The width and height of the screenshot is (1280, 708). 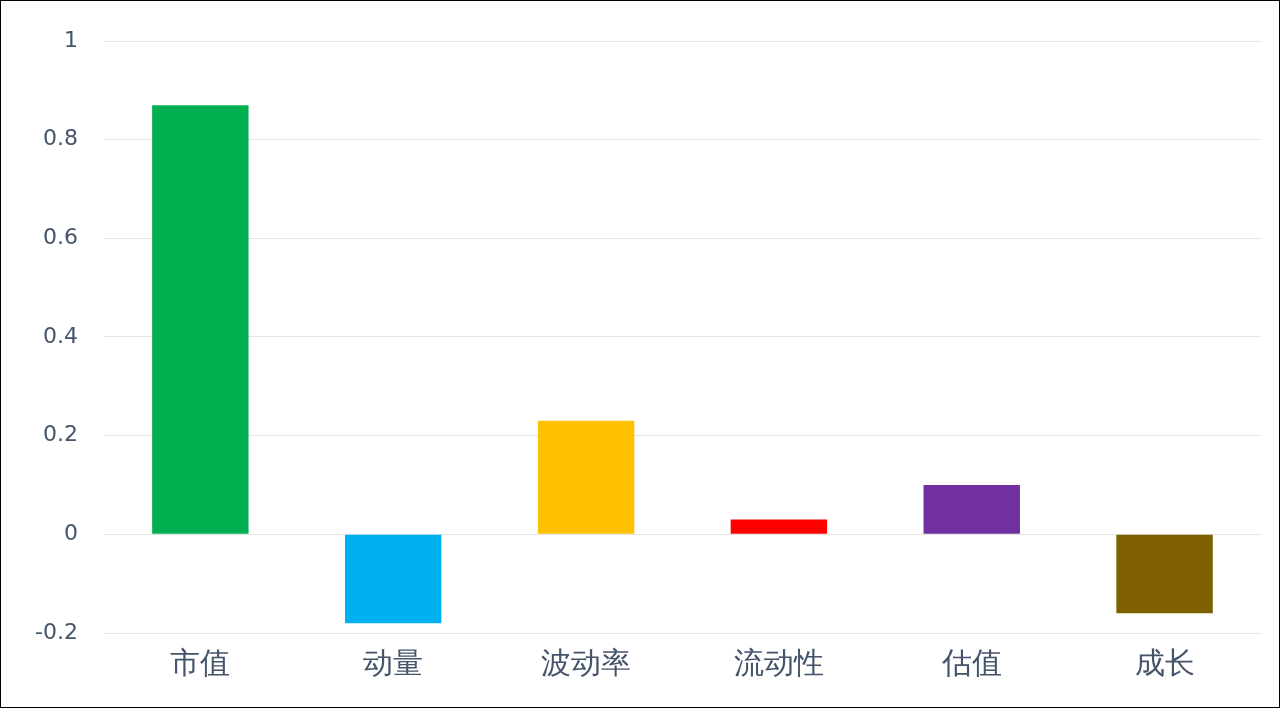 I want to click on y-tick-label: 0.4, so click(x=60, y=335).